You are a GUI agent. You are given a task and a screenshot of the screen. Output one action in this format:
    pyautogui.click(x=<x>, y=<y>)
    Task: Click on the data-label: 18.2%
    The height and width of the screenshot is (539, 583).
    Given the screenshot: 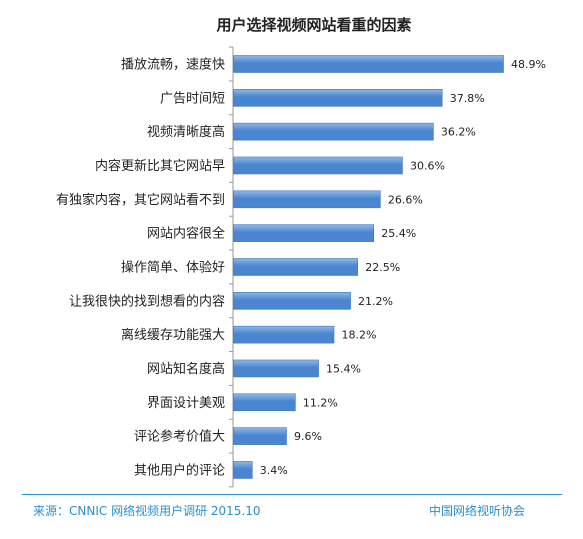 What is the action you would take?
    pyautogui.click(x=358, y=335)
    